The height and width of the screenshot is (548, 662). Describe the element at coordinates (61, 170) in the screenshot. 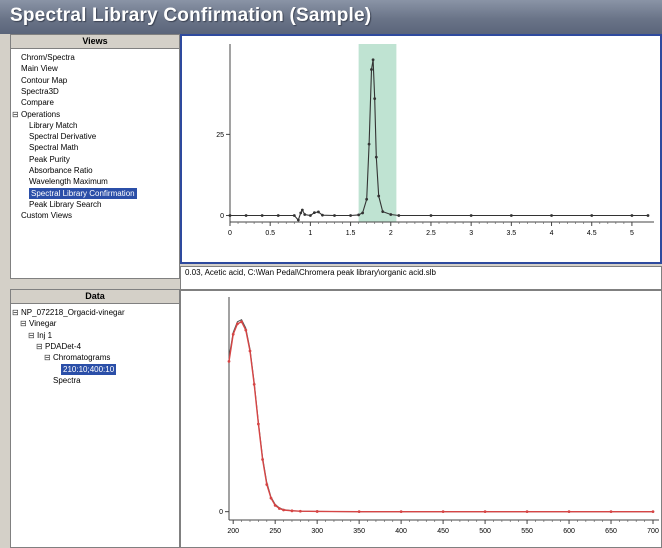

I see `views-tree-item: Absorbance Ratio` at that location.